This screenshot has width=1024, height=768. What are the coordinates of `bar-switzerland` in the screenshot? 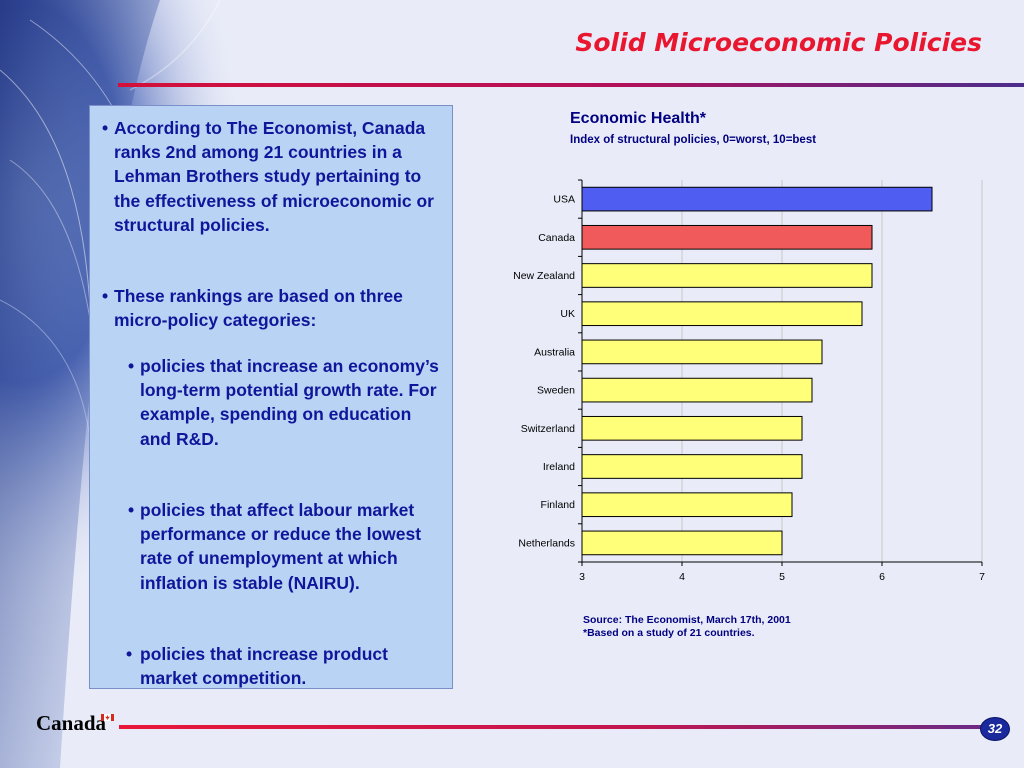 It's located at (692, 428).